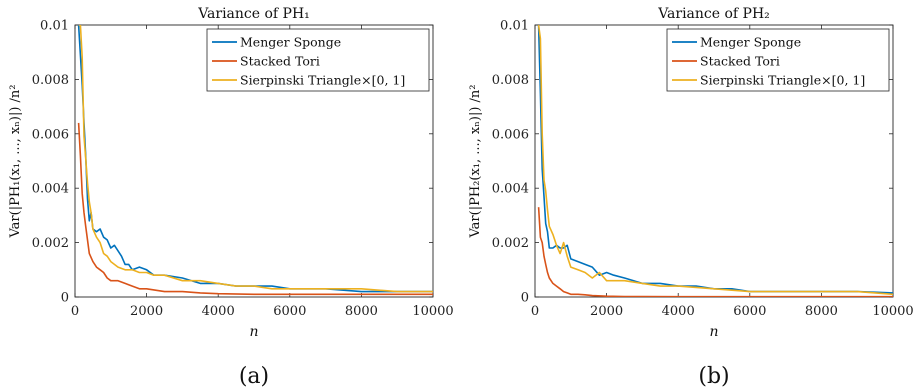  What do you see at coordinates (254, 376) in the screenshot?
I see `panel-caption: (a)` at bounding box center [254, 376].